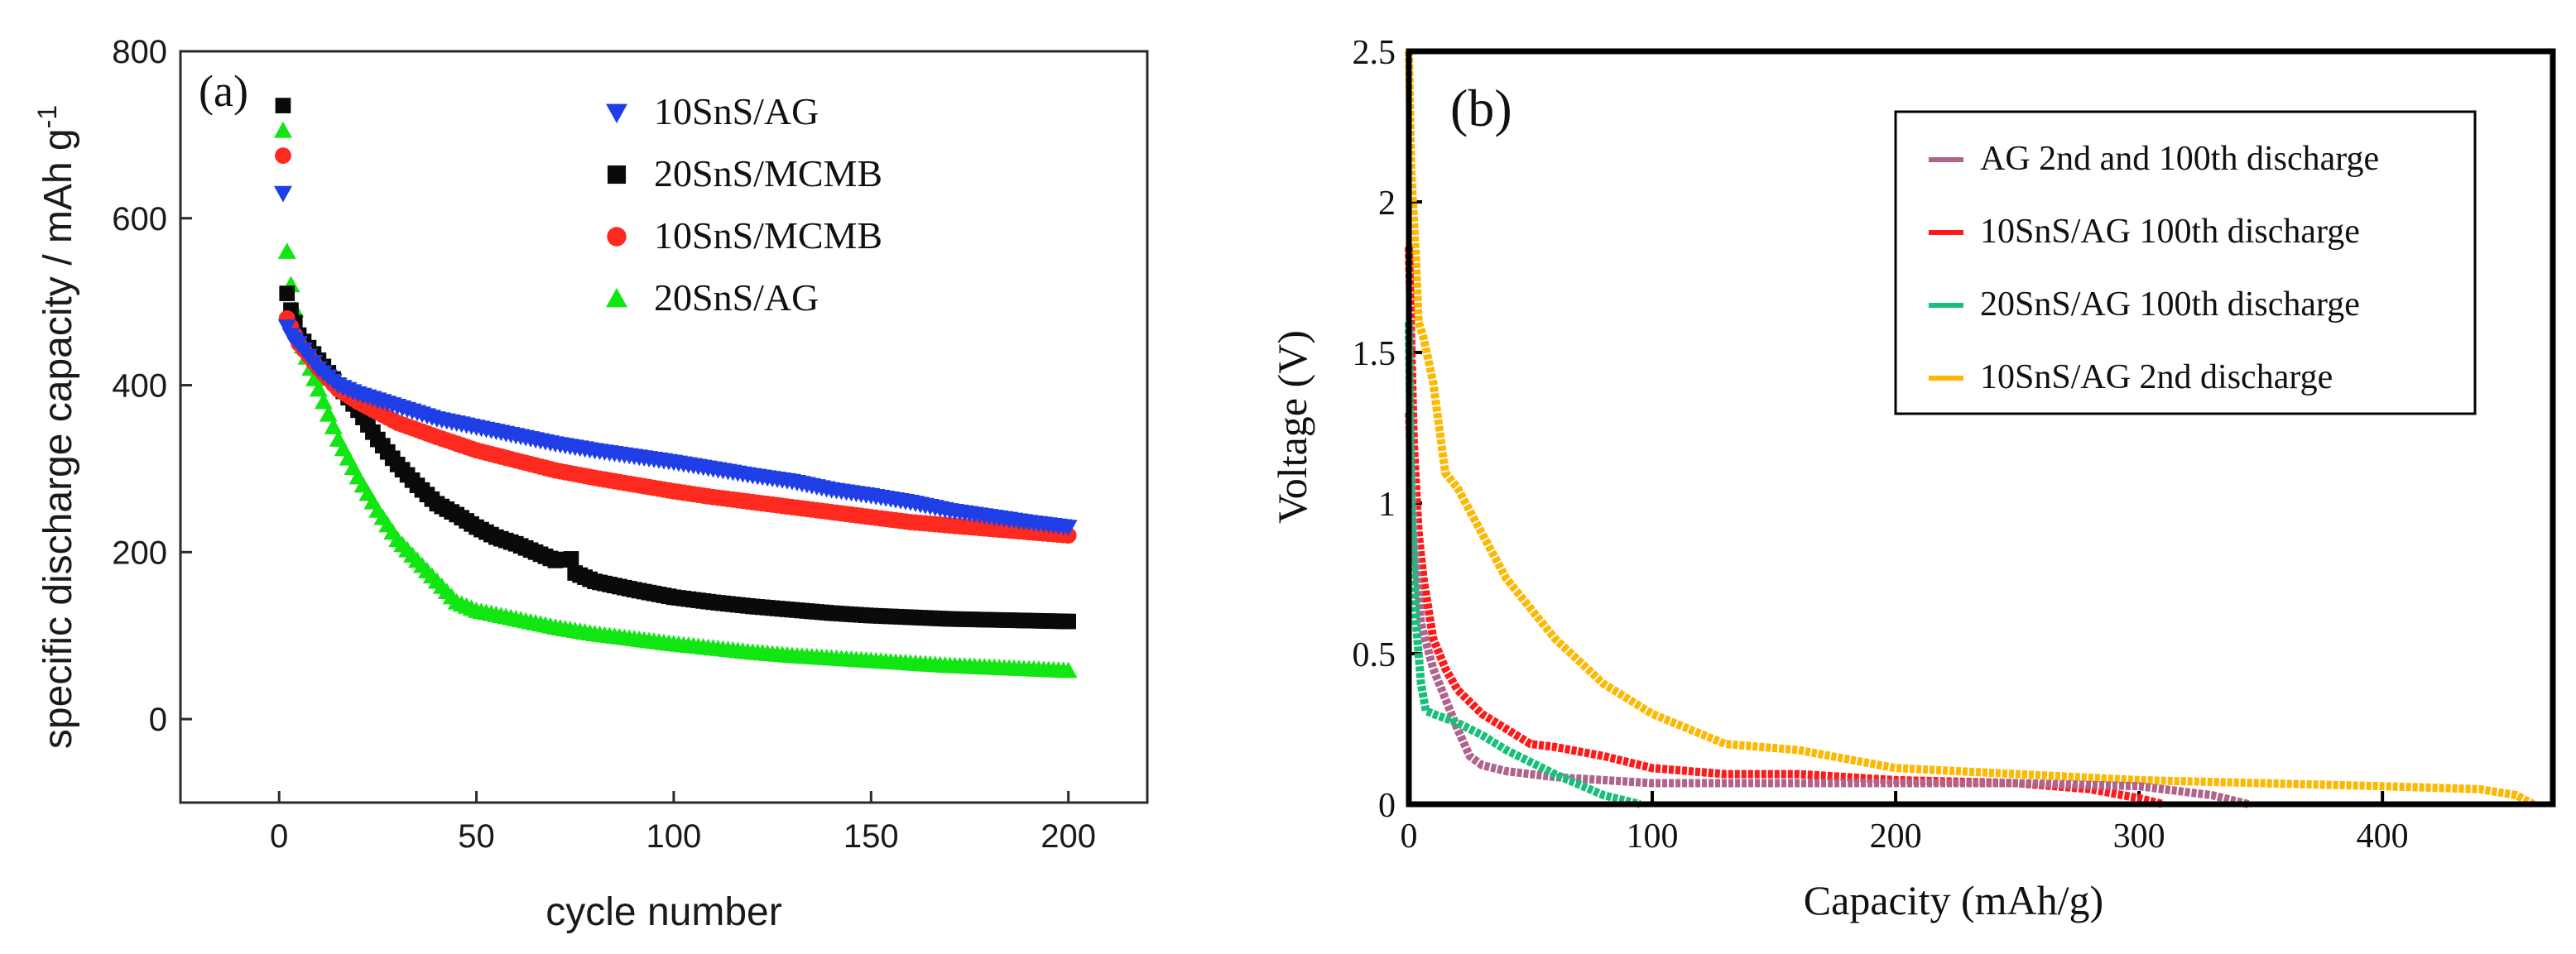 The height and width of the screenshot is (954, 2576). I want to click on panel-a-ytick-label: 600, so click(139, 219).